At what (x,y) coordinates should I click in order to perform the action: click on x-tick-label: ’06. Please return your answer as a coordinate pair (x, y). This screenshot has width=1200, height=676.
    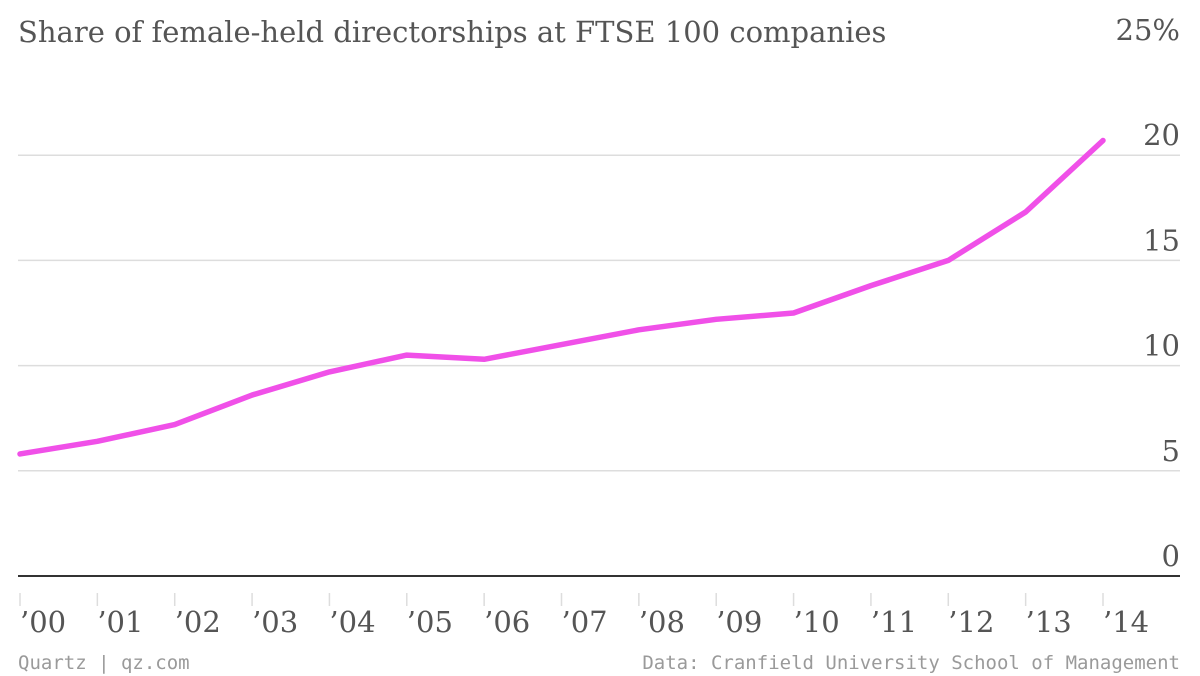
    Looking at the image, I should click on (507, 622).